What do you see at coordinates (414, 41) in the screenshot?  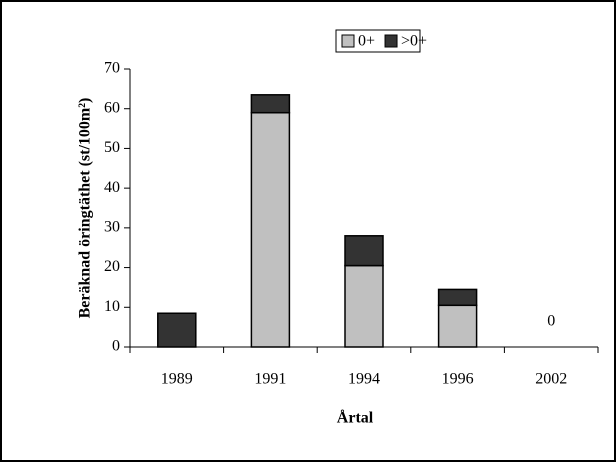 I see `legend-label: >0+` at bounding box center [414, 41].